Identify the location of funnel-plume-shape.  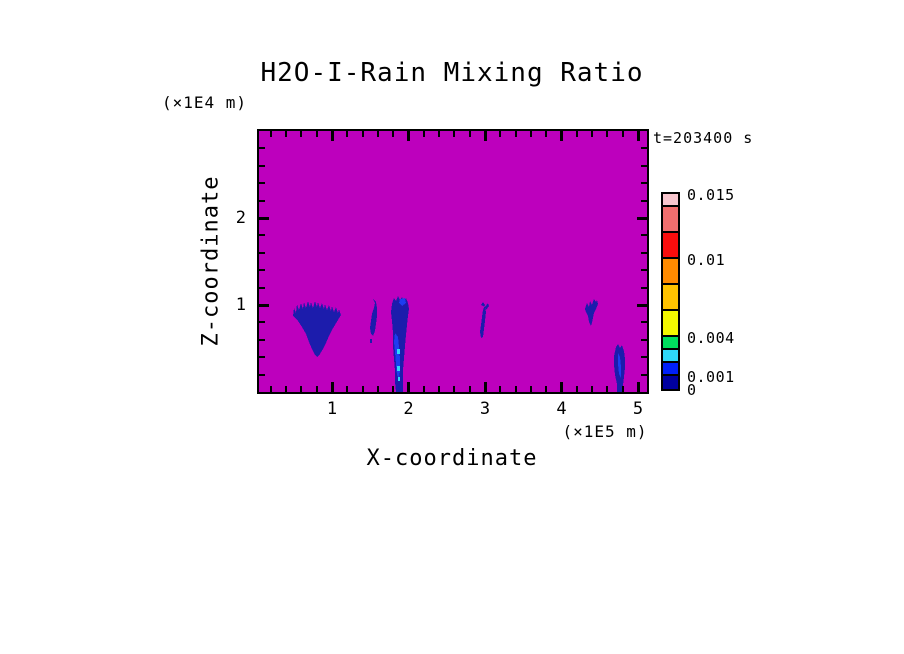
(317, 329).